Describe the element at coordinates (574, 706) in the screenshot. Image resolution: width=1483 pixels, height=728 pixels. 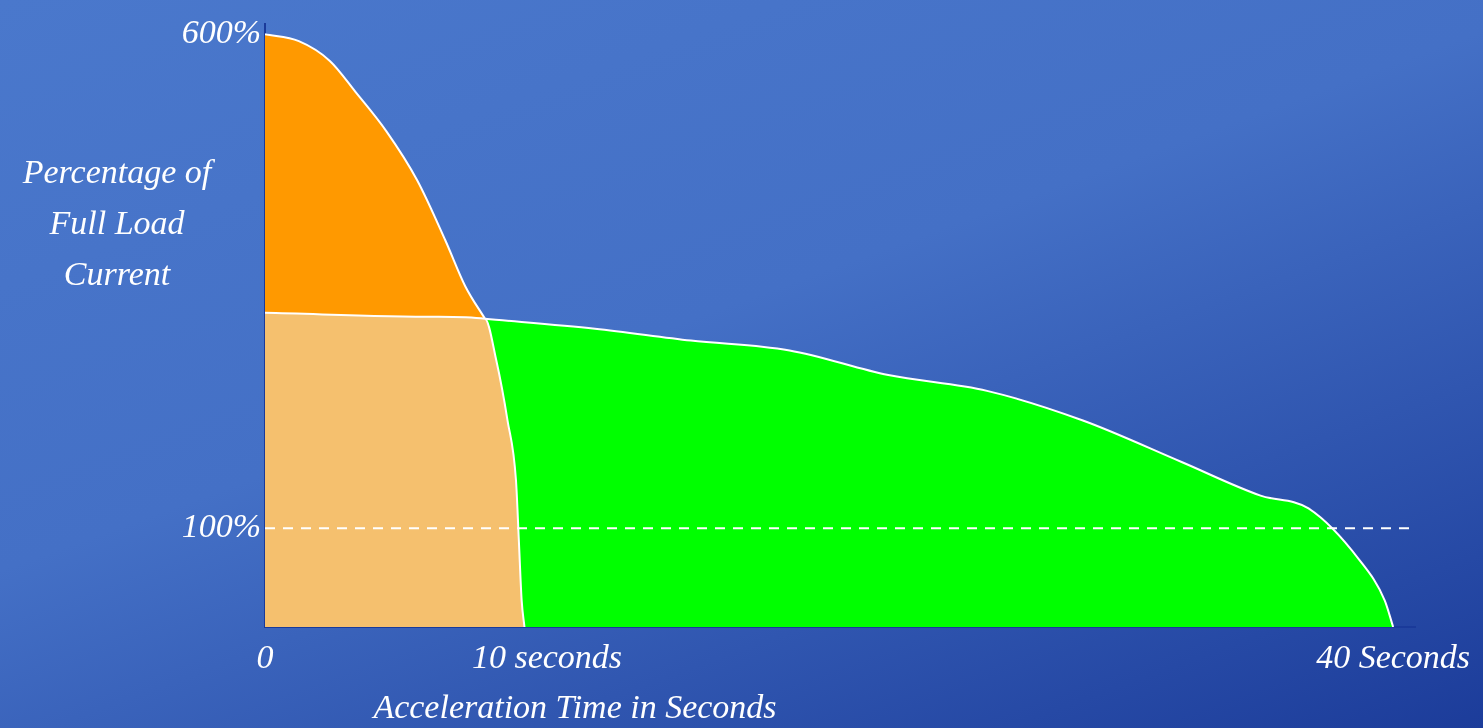
I see `x-axis-title: Acceleration Time in Seconds` at that location.